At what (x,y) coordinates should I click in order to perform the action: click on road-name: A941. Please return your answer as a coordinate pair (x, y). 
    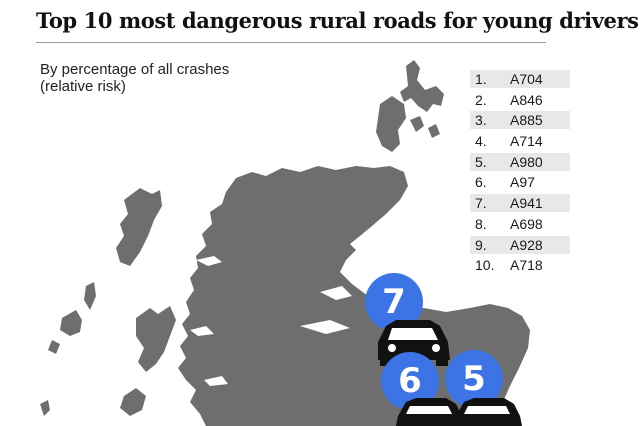
    Looking at the image, I should click on (526, 203).